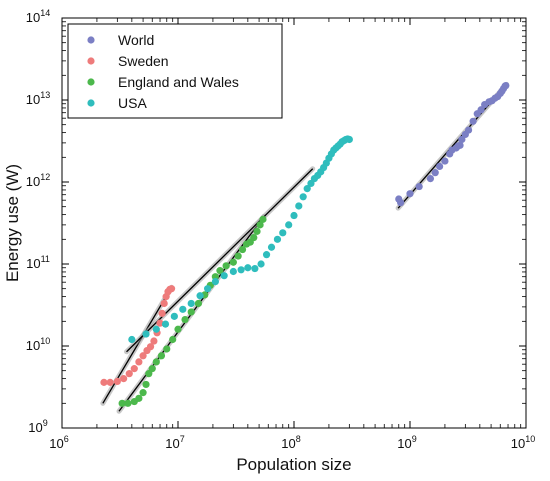  I want to click on legend: World Sweden England and Wales USA, so click(175, 71).